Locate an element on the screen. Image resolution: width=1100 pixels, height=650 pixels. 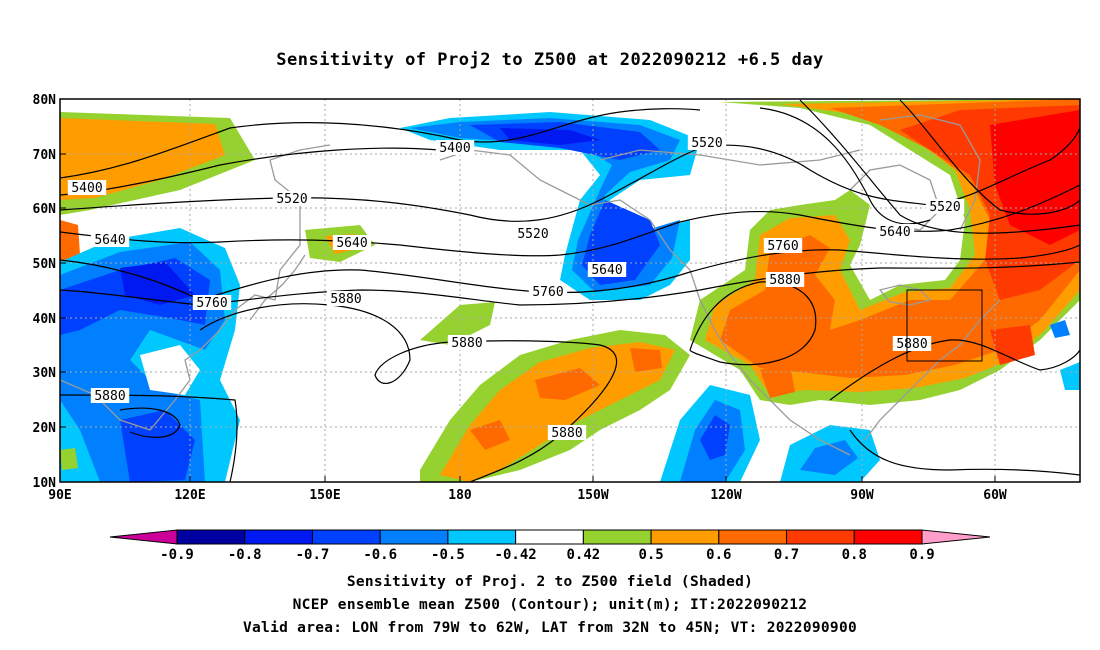
coast-arctic is located at coordinates (730, 157).